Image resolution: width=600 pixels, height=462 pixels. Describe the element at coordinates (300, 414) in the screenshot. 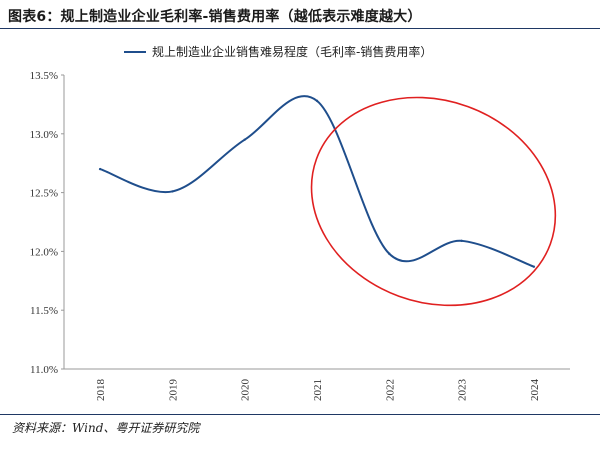

I see `source-rule` at that location.